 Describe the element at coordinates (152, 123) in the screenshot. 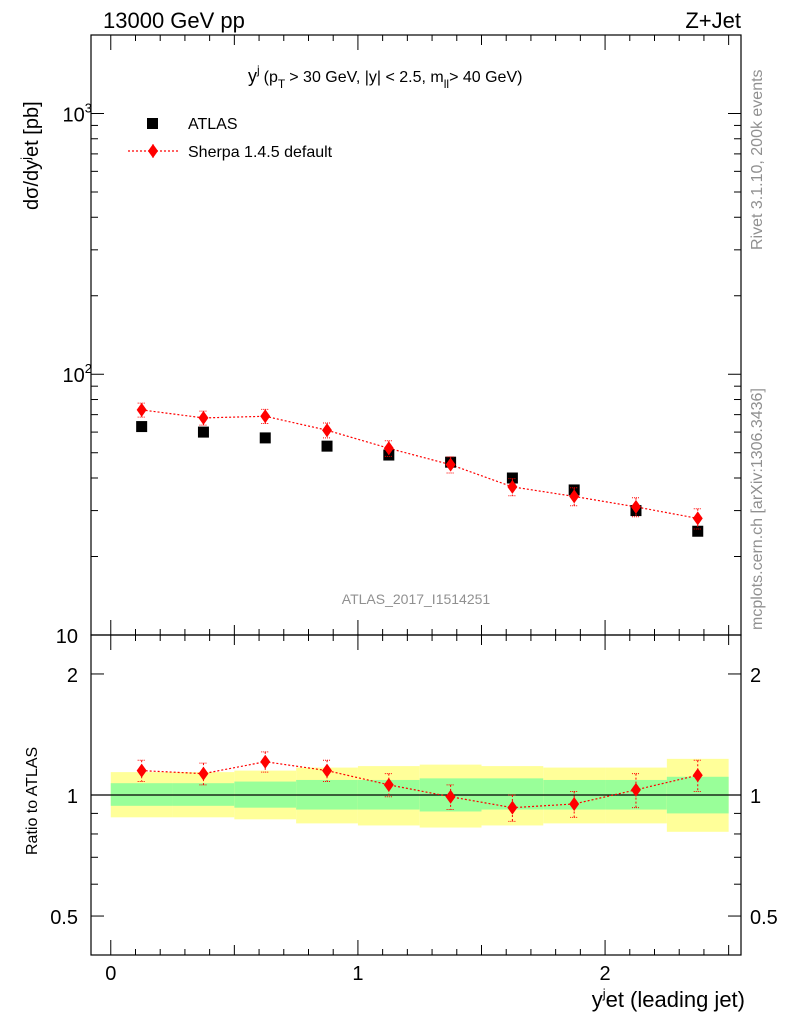

I see `legend-marker-atlas` at that location.